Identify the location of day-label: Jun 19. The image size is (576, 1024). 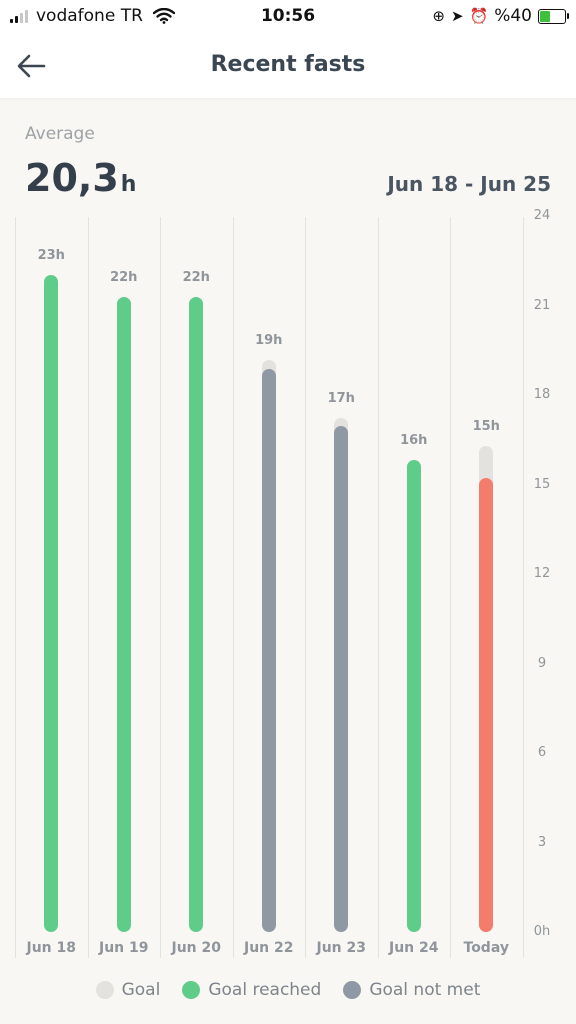
(124, 948).